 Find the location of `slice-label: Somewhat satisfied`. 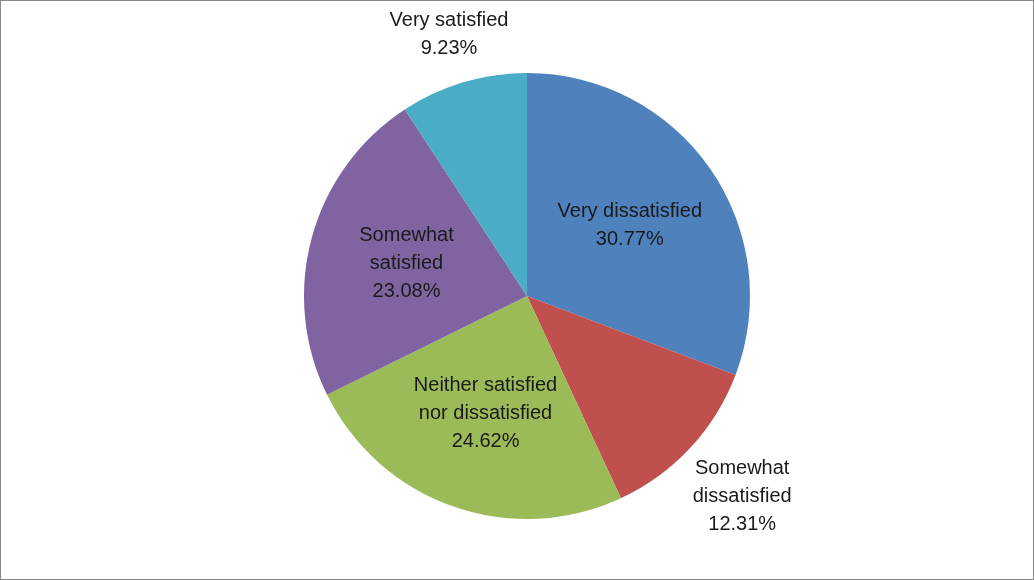

slice-label: Somewhat satisfied is located at coordinates (407, 247).